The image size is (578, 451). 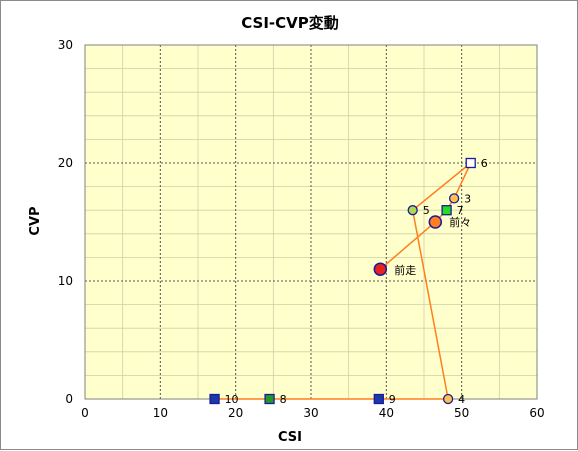 I want to click on y-axis-title: CVP, so click(x=35, y=220).